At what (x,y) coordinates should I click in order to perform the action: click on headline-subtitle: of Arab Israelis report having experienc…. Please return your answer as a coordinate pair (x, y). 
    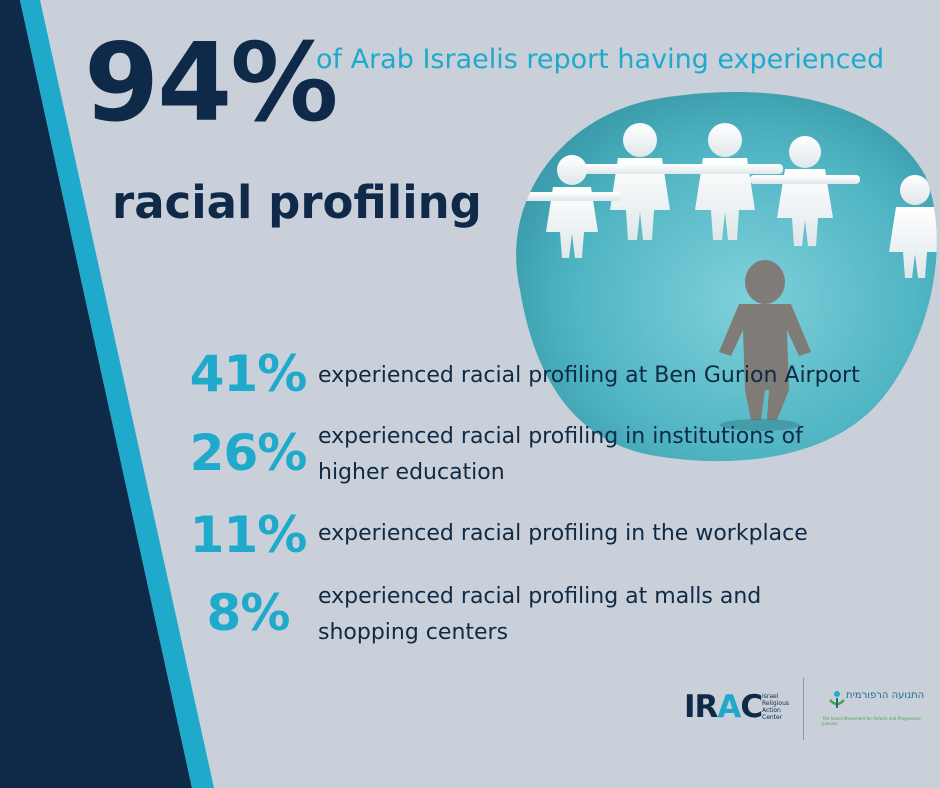
    Looking at the image, I should click on (600, 59).